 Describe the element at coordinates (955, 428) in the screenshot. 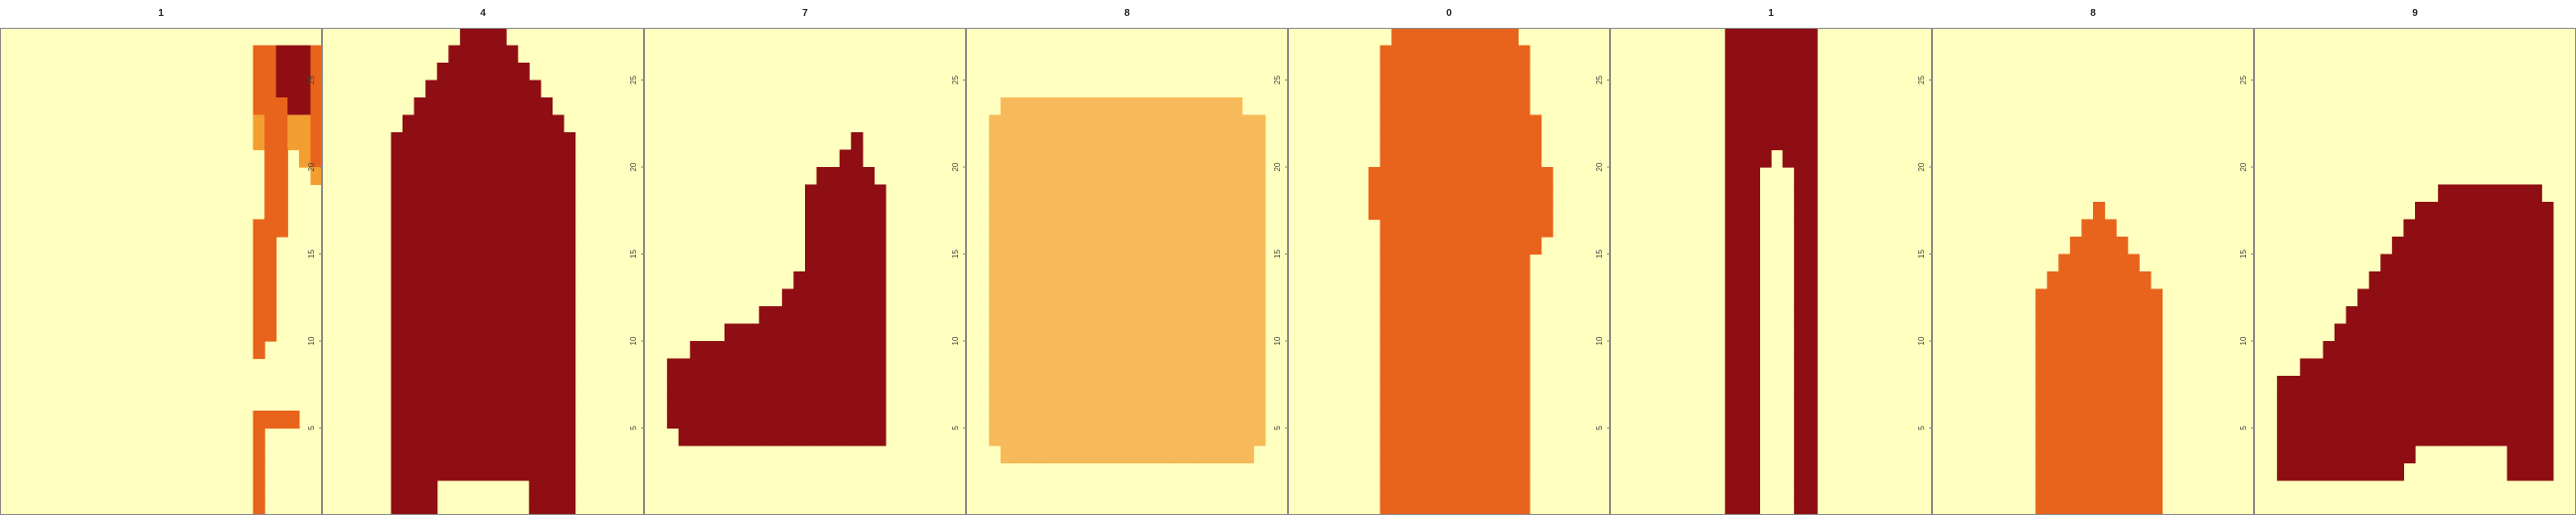

I see `y-tick-label: 5` at that location.